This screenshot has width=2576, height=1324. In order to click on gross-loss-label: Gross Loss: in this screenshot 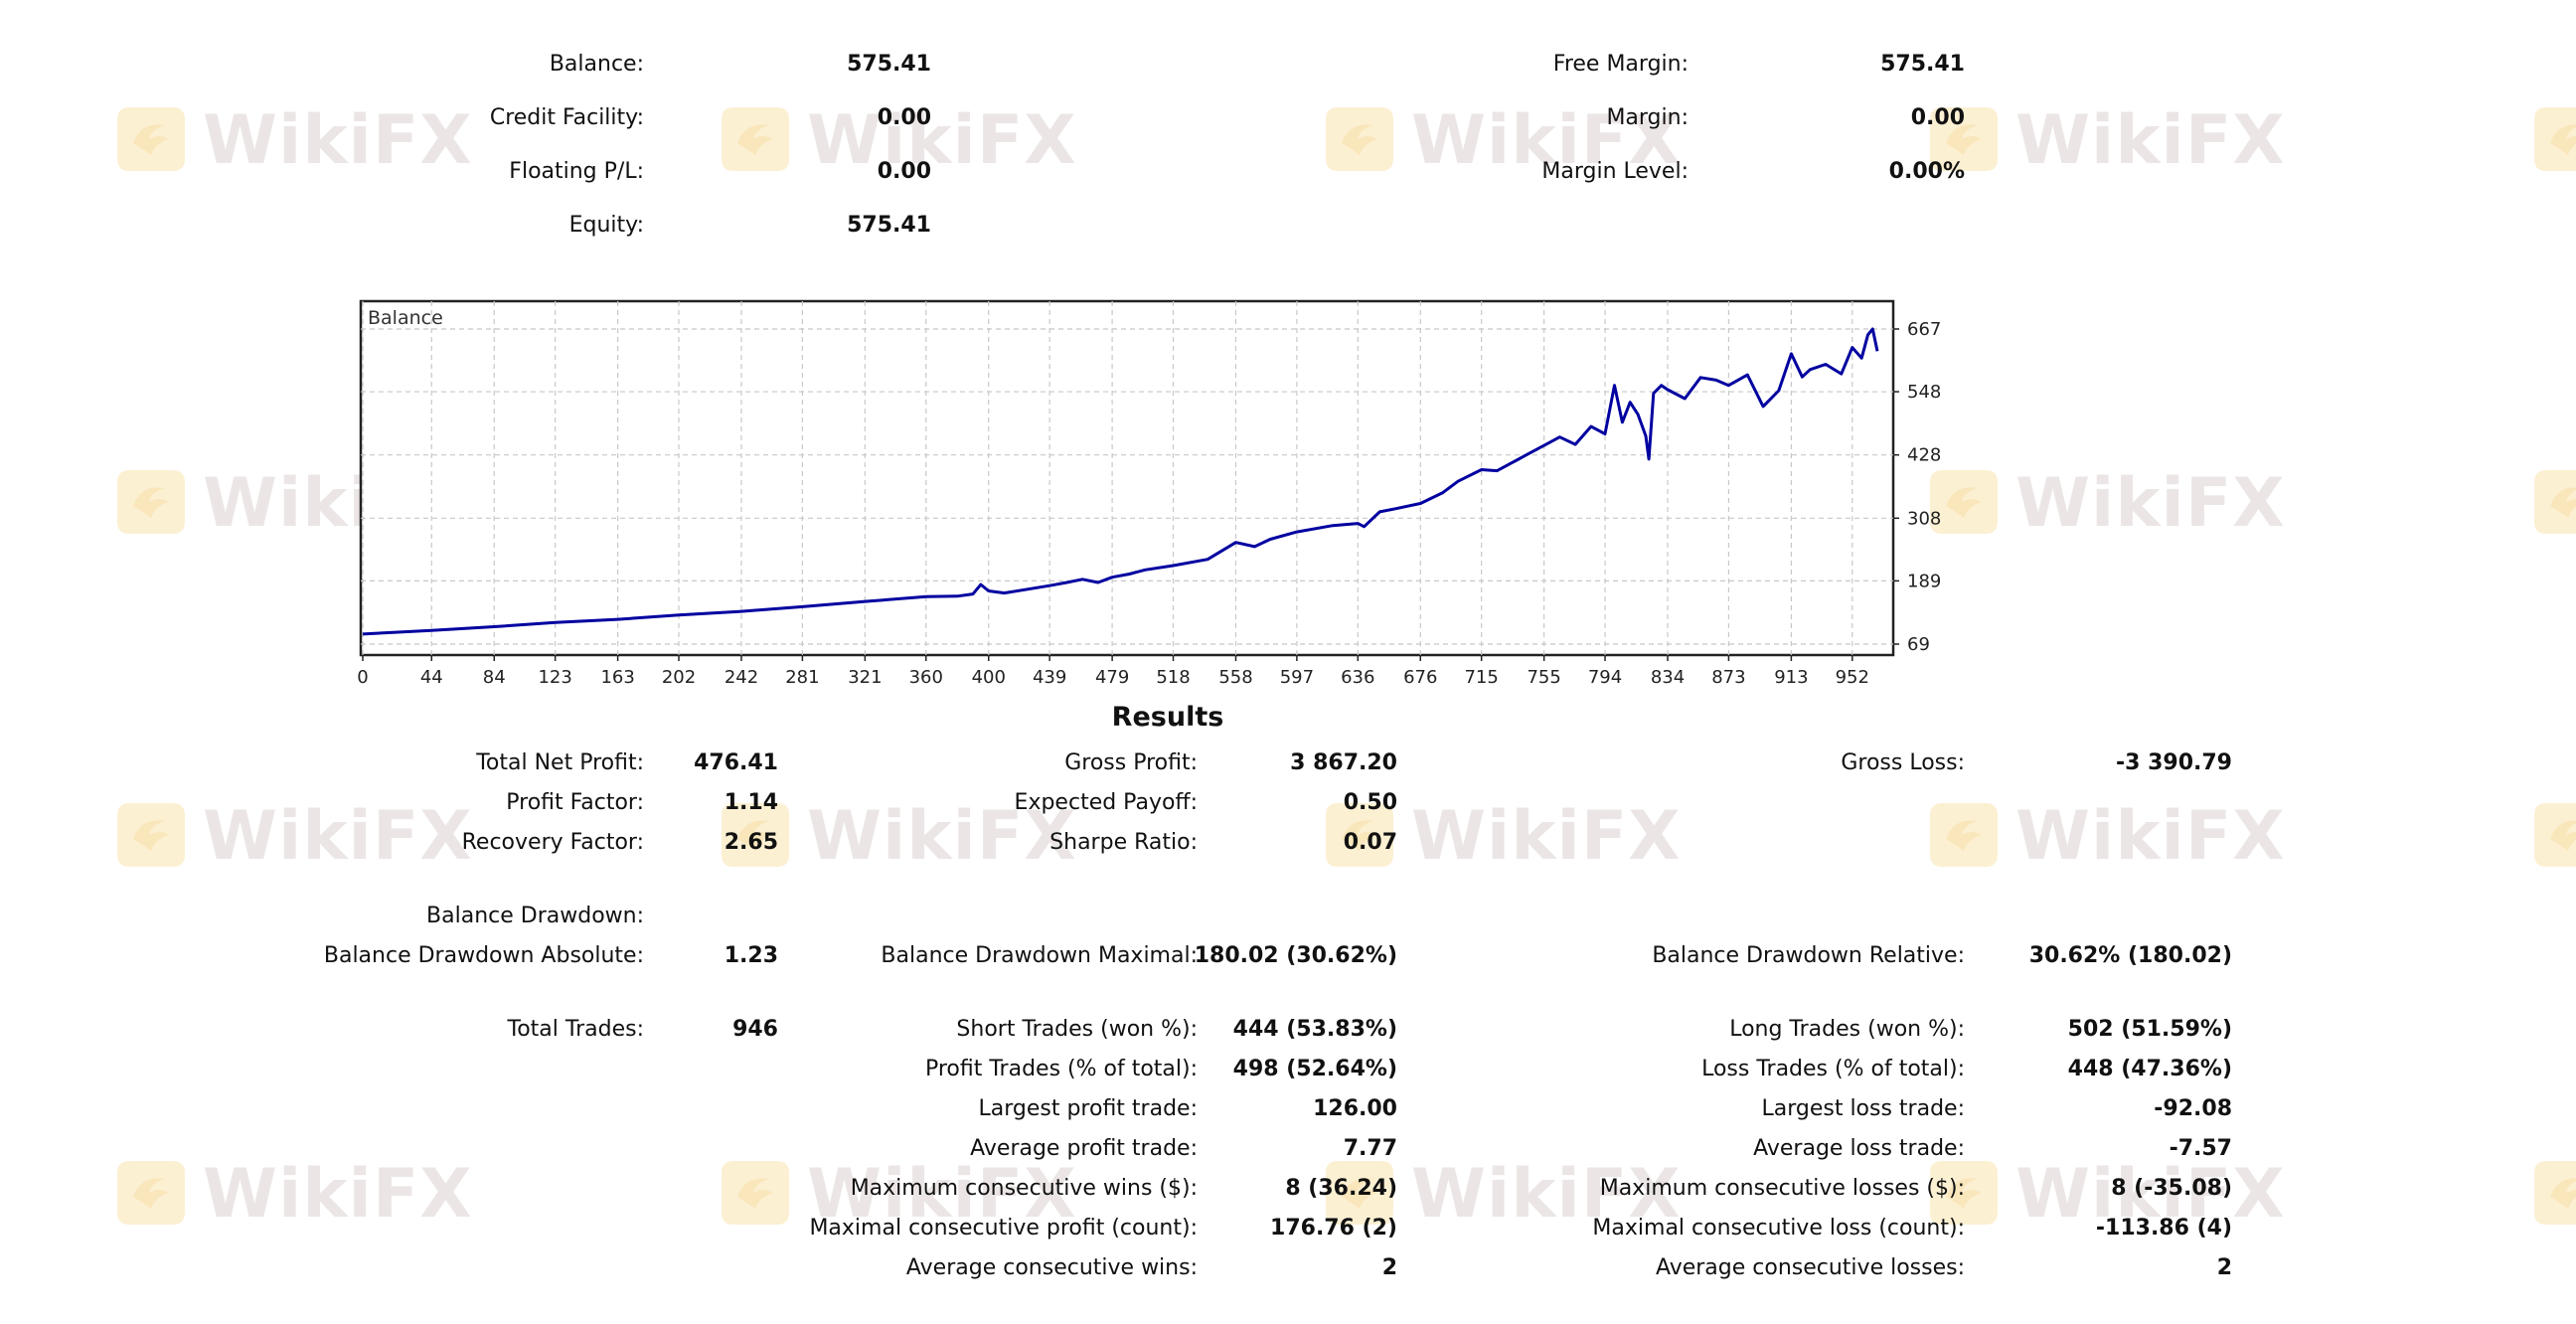, I will do `click(1903, 762)`.